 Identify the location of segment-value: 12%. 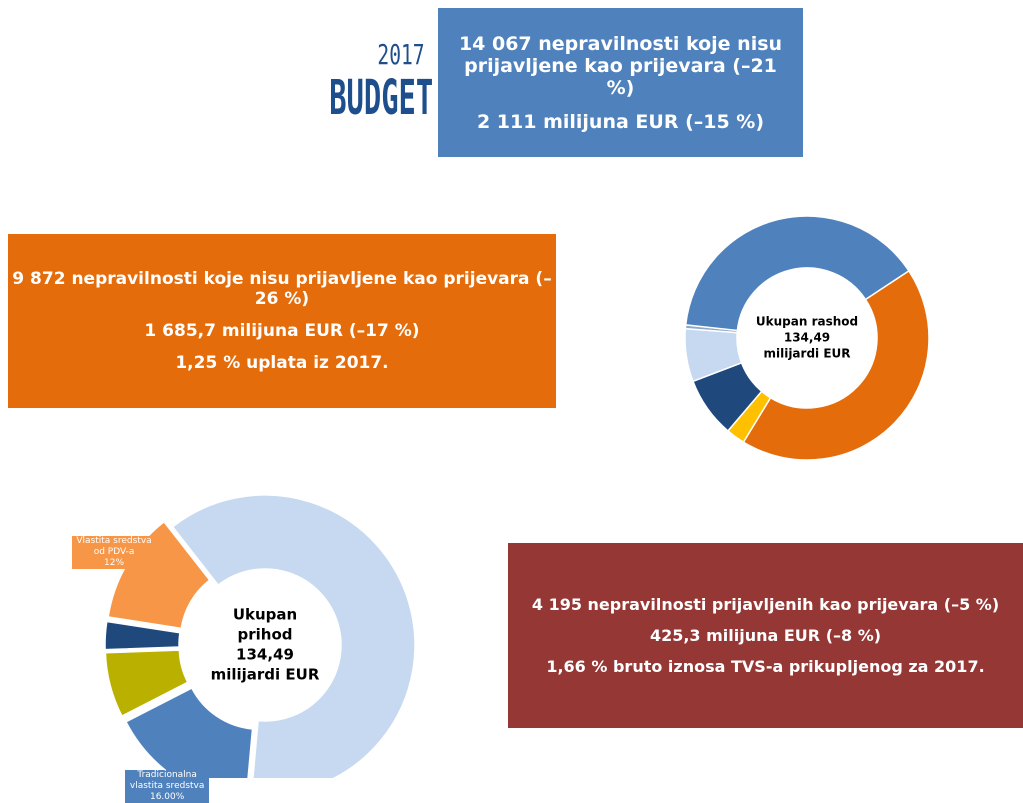
(114, 563).